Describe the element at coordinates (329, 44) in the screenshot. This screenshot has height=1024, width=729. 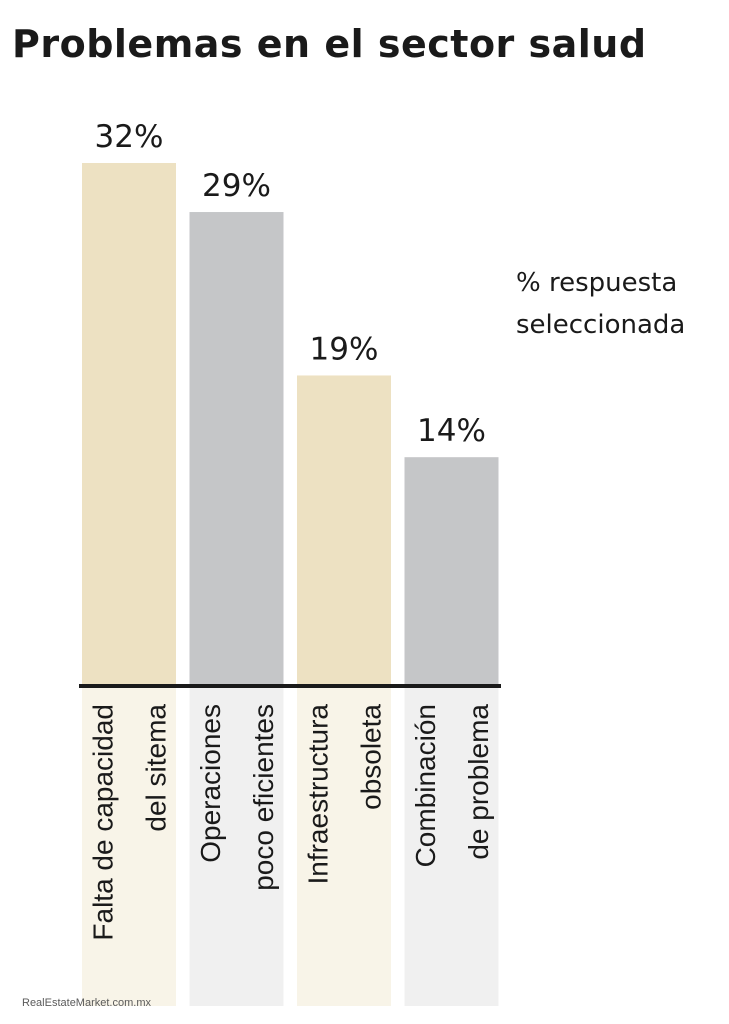
I see `chart-title: Problemas en el sector salud` at that location.